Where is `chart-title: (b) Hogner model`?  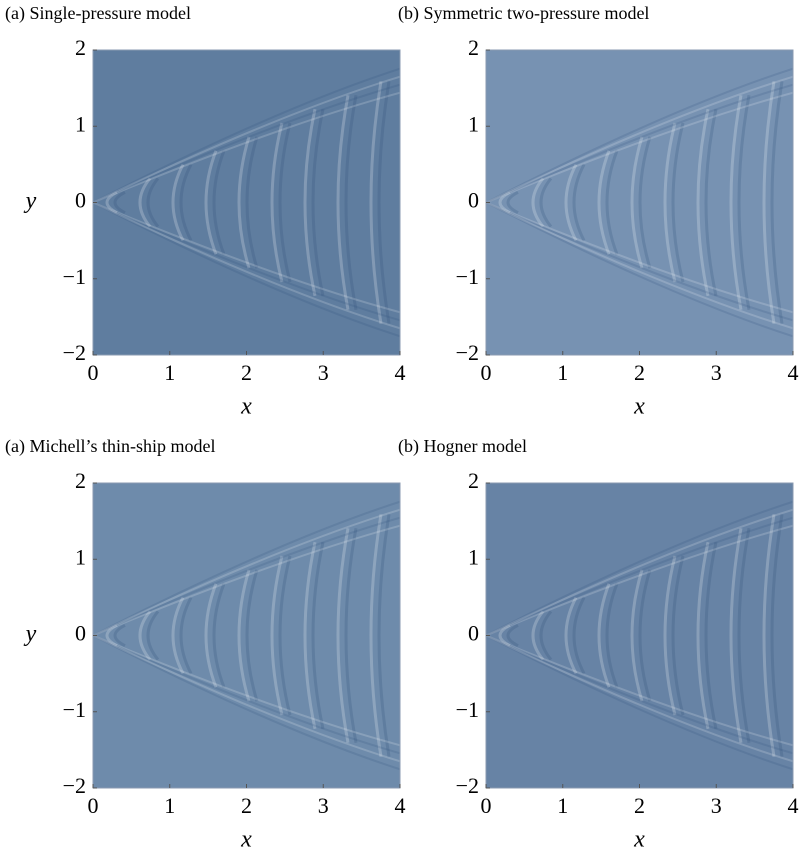
chart-title: (b) Hogner model is located at coordinates (462, 446).